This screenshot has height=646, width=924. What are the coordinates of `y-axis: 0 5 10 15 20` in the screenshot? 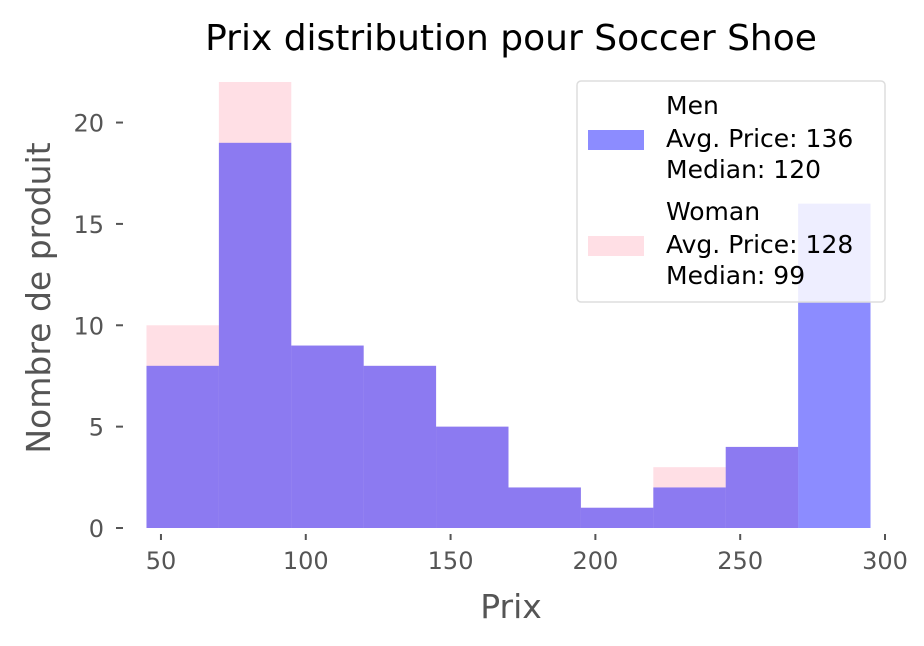 It's located at (98, 326).